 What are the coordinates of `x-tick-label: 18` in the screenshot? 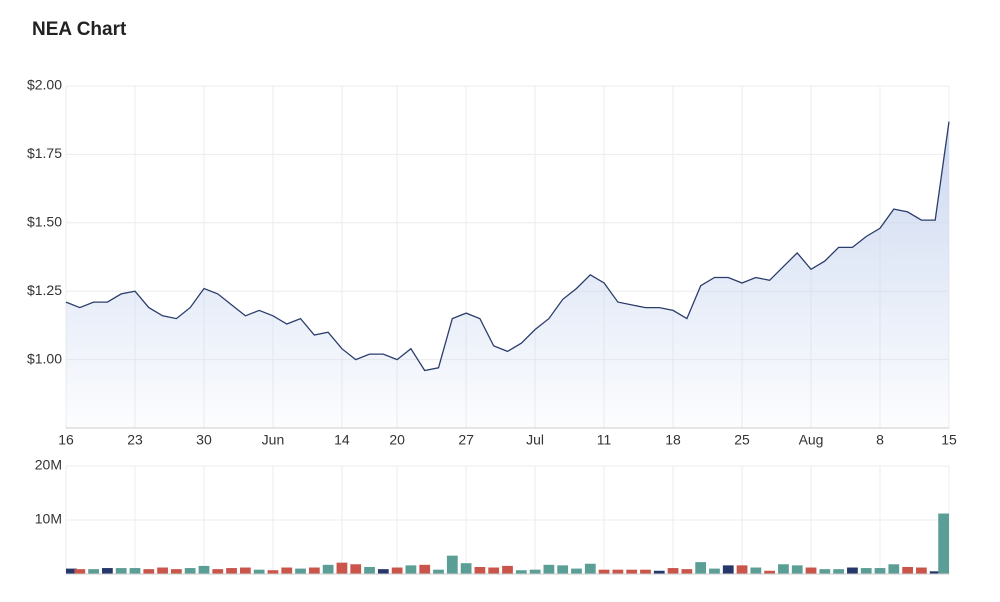 It's located at (673, 440).